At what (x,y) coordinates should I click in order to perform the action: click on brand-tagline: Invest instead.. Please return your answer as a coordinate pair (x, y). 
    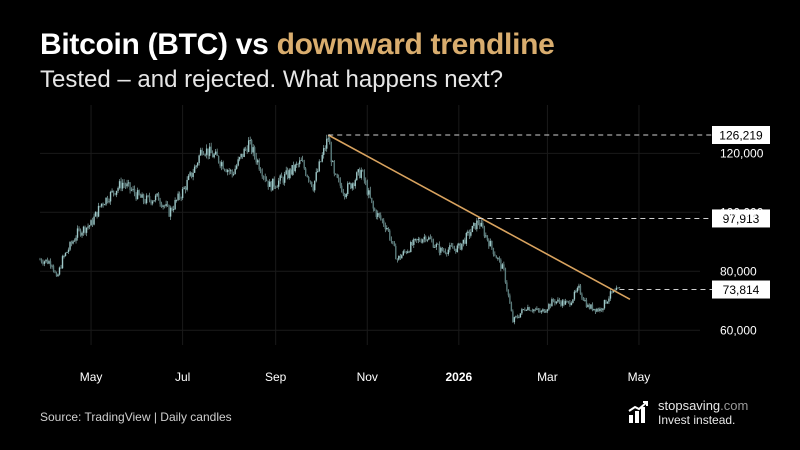
    Looking at the image, I should click on (697, 420).